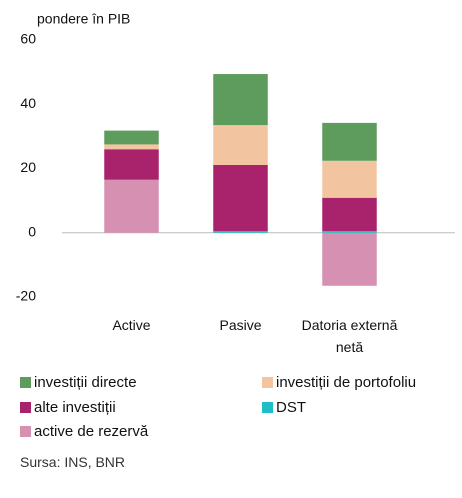 This screenshot has height=498, width=462. Describe the element at coordinates (131, 325) in the screenshot. I see `x-tick-label: Active` at that location.